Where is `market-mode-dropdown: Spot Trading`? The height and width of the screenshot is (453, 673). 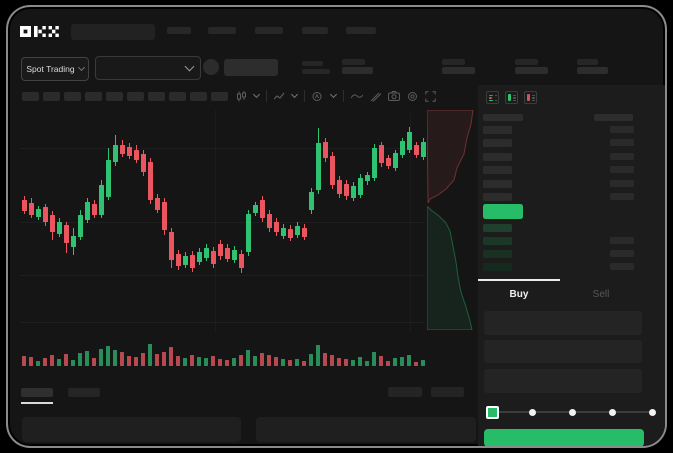 market-mode-dropdown: Spot Trading is located at coordinates (55, 69).